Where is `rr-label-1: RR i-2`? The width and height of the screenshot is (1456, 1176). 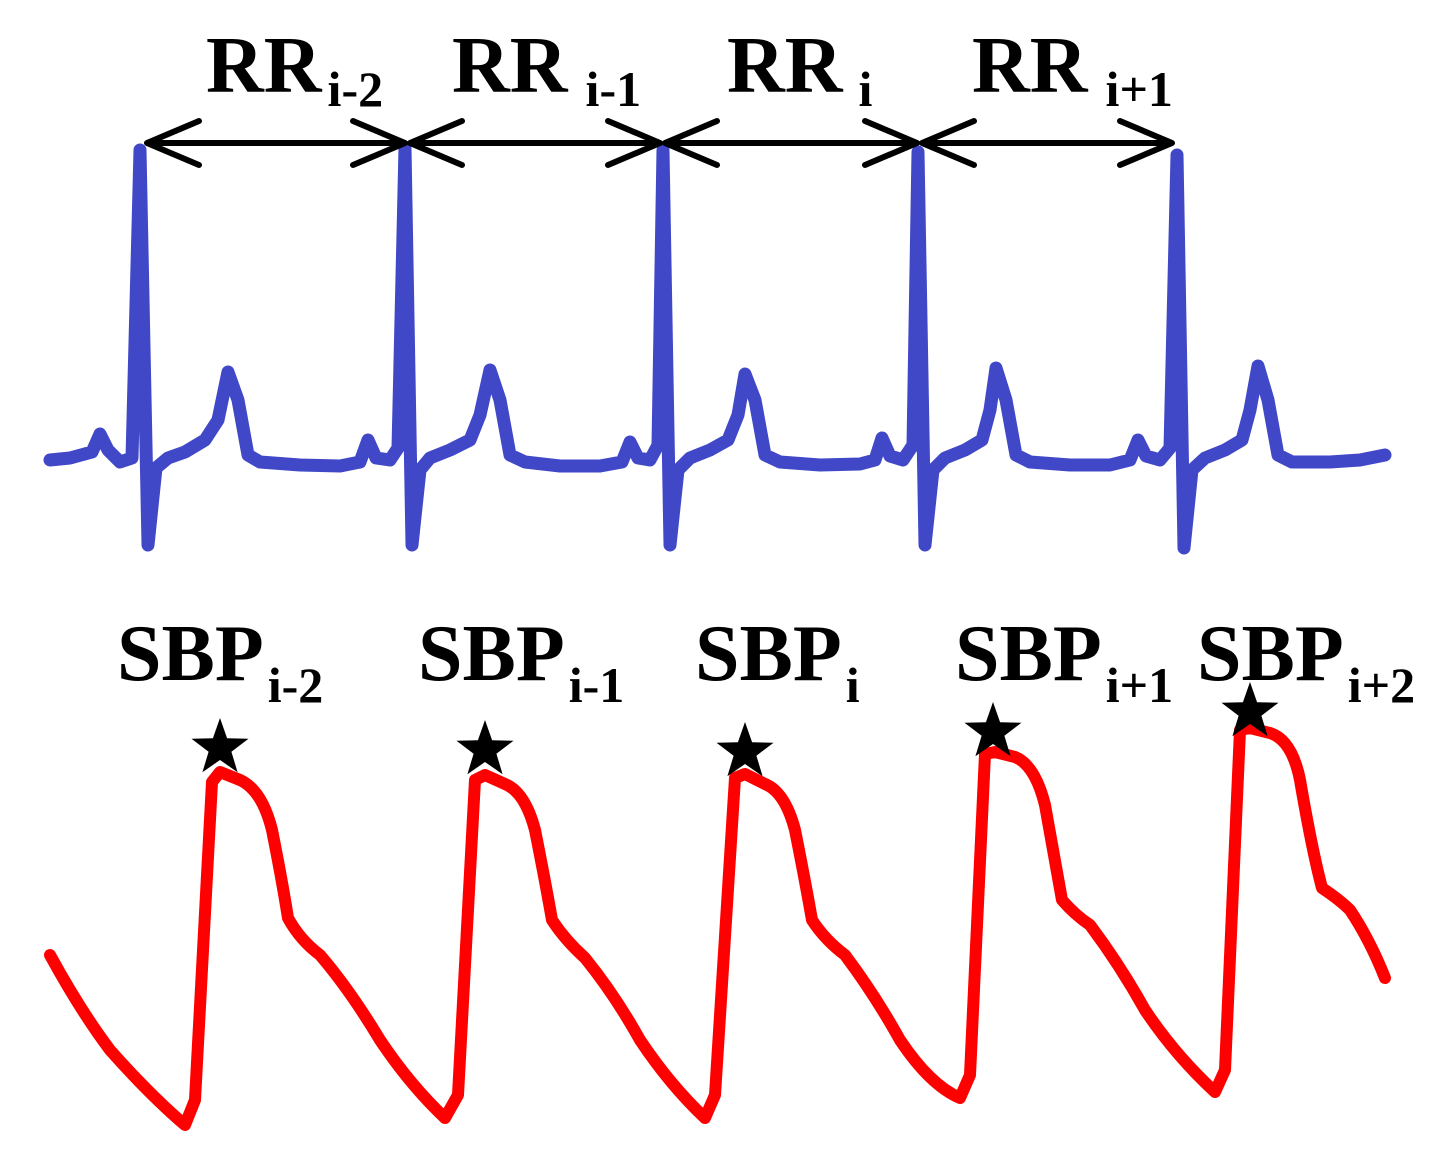 rr-label-1: RR i-2 is located at coordinates (294, 69).